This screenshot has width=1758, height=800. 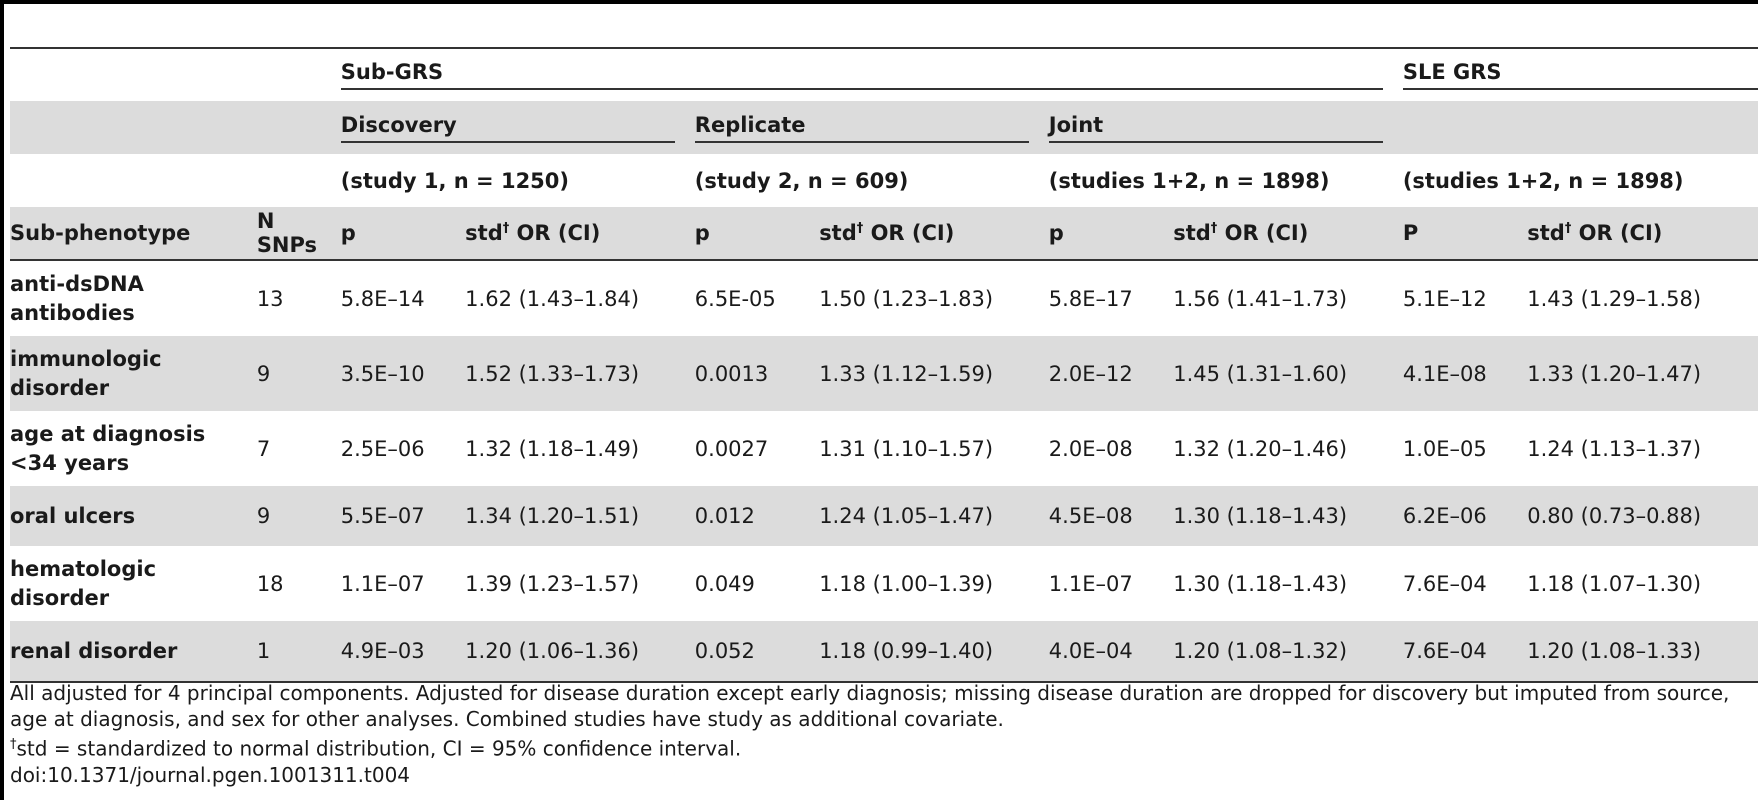 What do you see at coordinates (77, 298) in the screenshot?
I see `row-subphenotype: anti-dsDNA antibodies` at bounding box center [77, 298].